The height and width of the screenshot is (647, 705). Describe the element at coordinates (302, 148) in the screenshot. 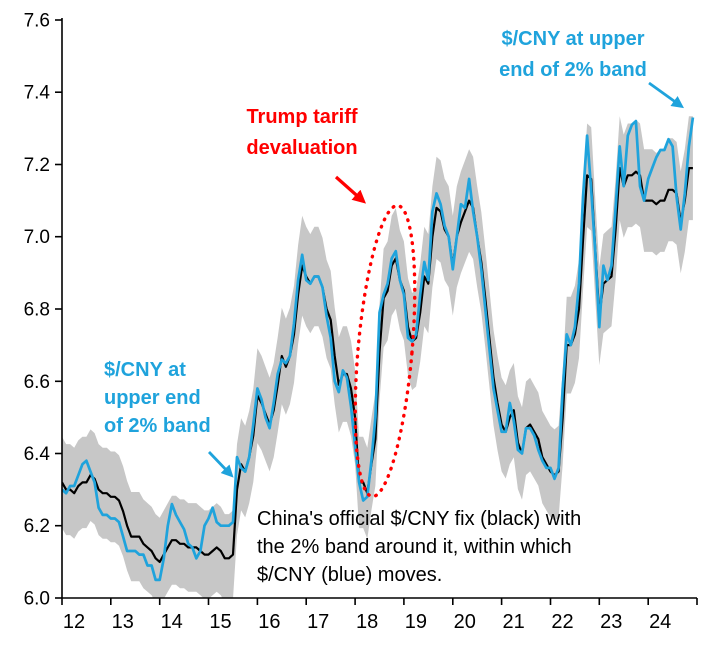

I see `annotation-trump-tariff-line2: devaluation` at that location.